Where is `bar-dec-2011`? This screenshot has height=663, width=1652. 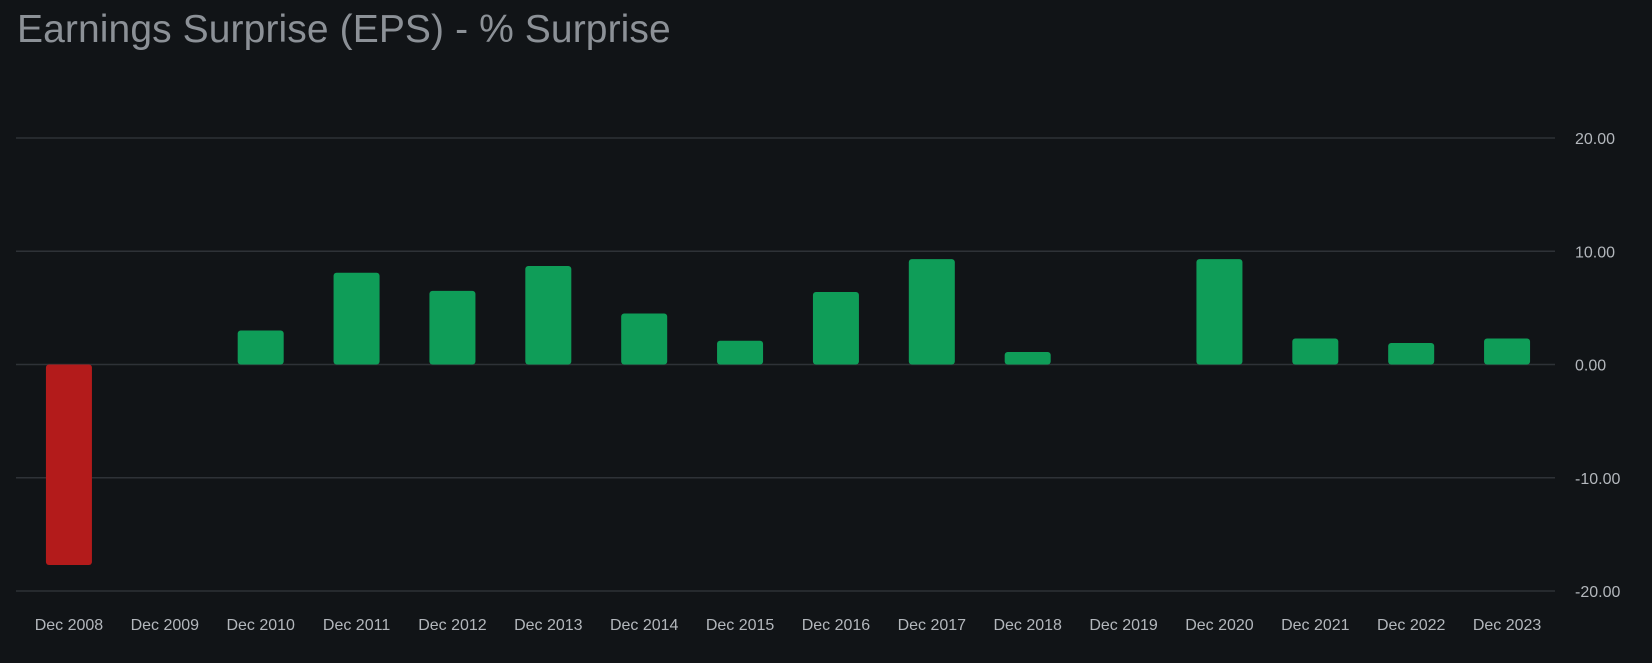 bar-dec-2011 is located at coordinates (356, 318).